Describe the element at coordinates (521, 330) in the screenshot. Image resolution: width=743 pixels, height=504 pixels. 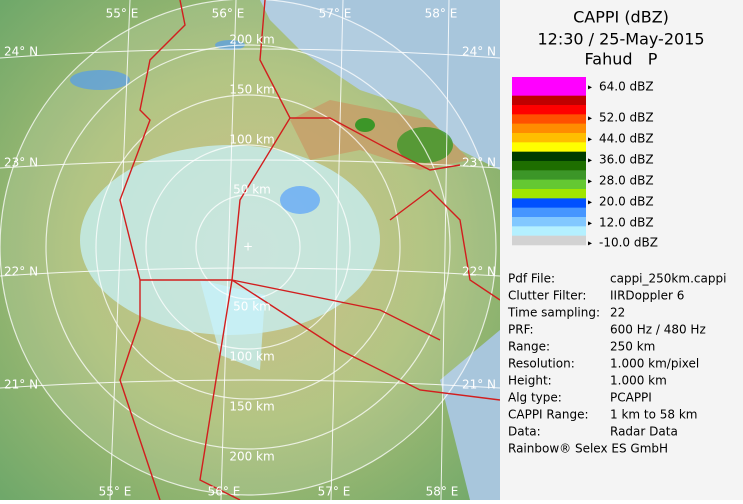
I see `info-key: PRF:` at that location.